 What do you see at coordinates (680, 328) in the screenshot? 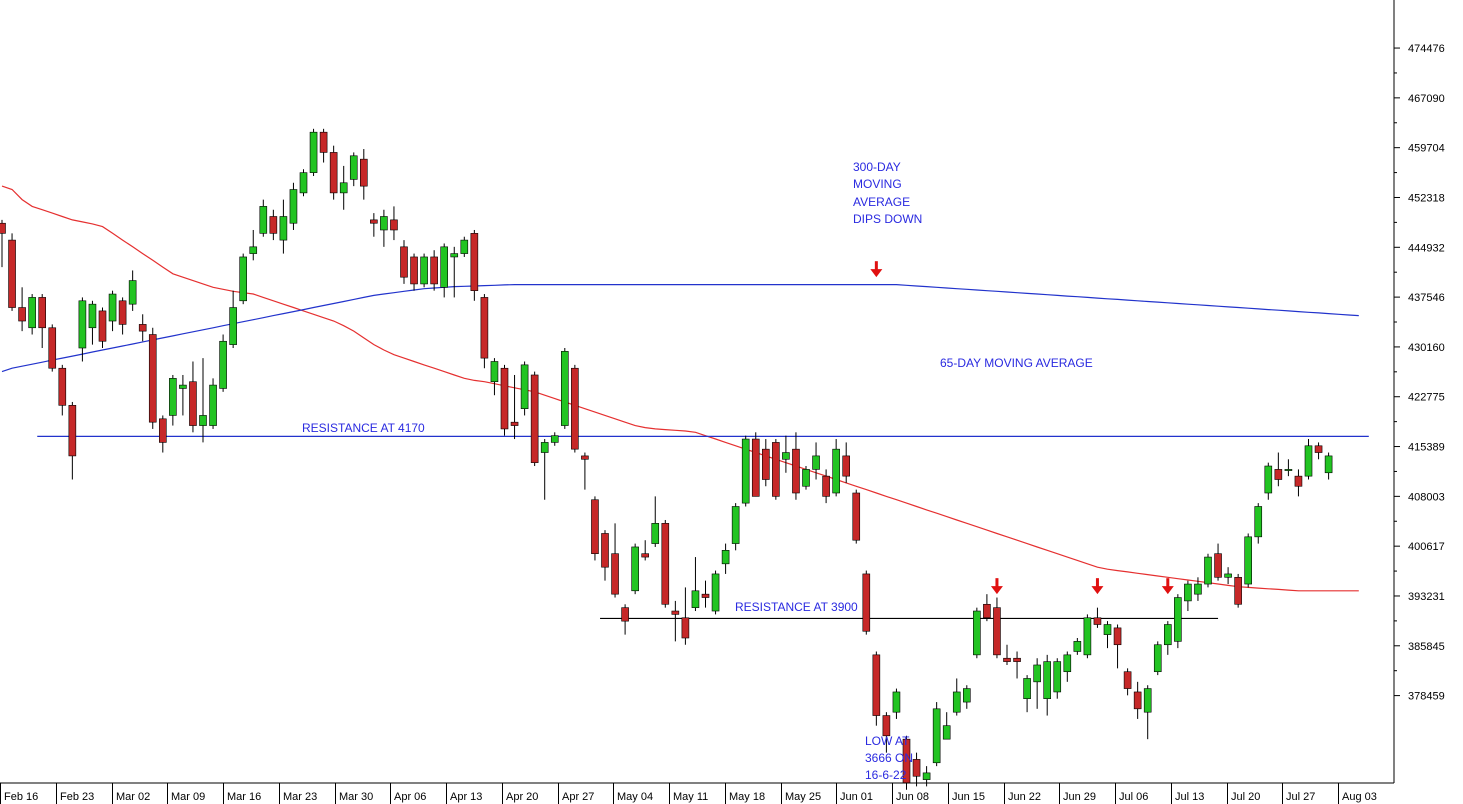
I see `ma300-line` at bounding box center [680, 328].